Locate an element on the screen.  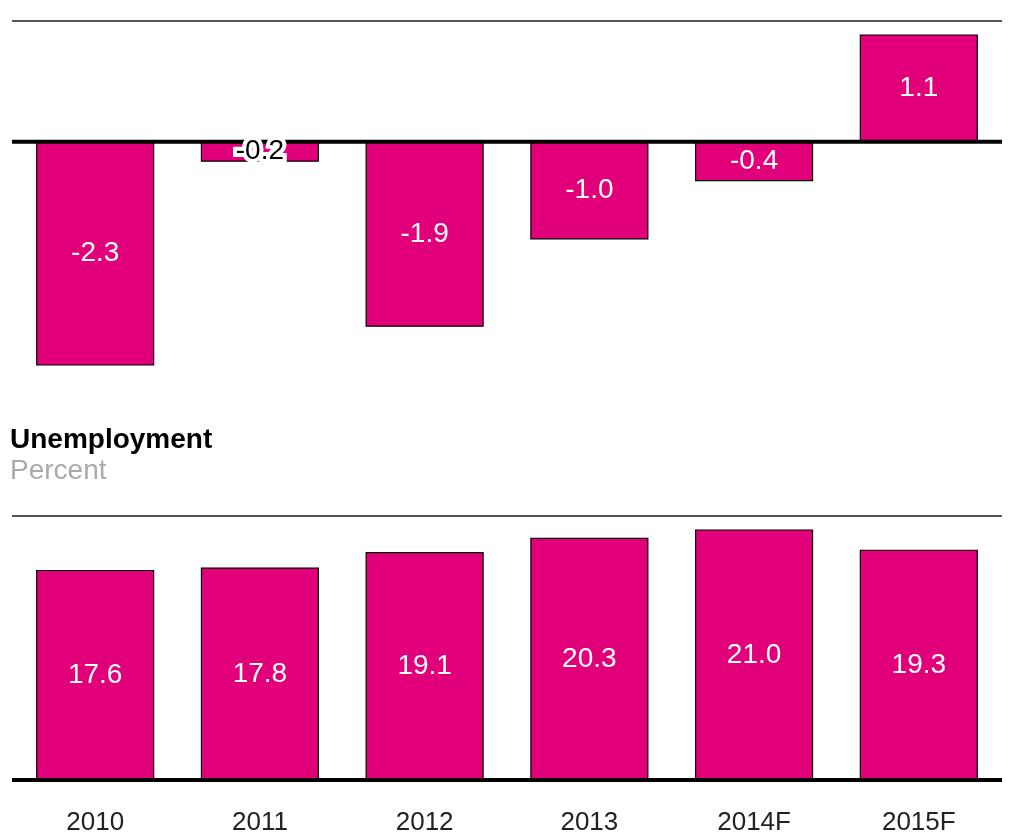
data-label: 21.0 is located at coordinates (754, 653).